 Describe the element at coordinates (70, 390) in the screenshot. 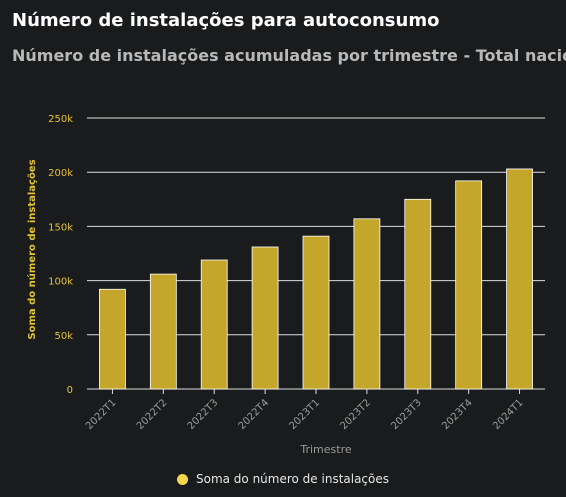

I see `y-tick-label: 0` at that location.